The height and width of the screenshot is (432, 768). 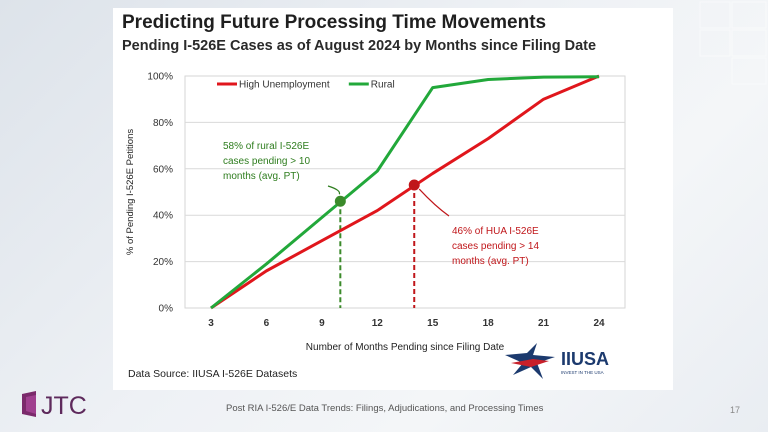 What do you see at coordinates (213, 374) in the screenshot?
I see `data-source-note: Data Source: IIUSA I-526E Datasets` at bounding box center [213, 374].